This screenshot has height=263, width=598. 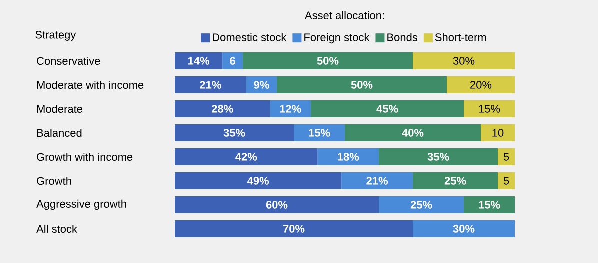 I want to click on legend-label: Short-term, so click(x=460, y=37).